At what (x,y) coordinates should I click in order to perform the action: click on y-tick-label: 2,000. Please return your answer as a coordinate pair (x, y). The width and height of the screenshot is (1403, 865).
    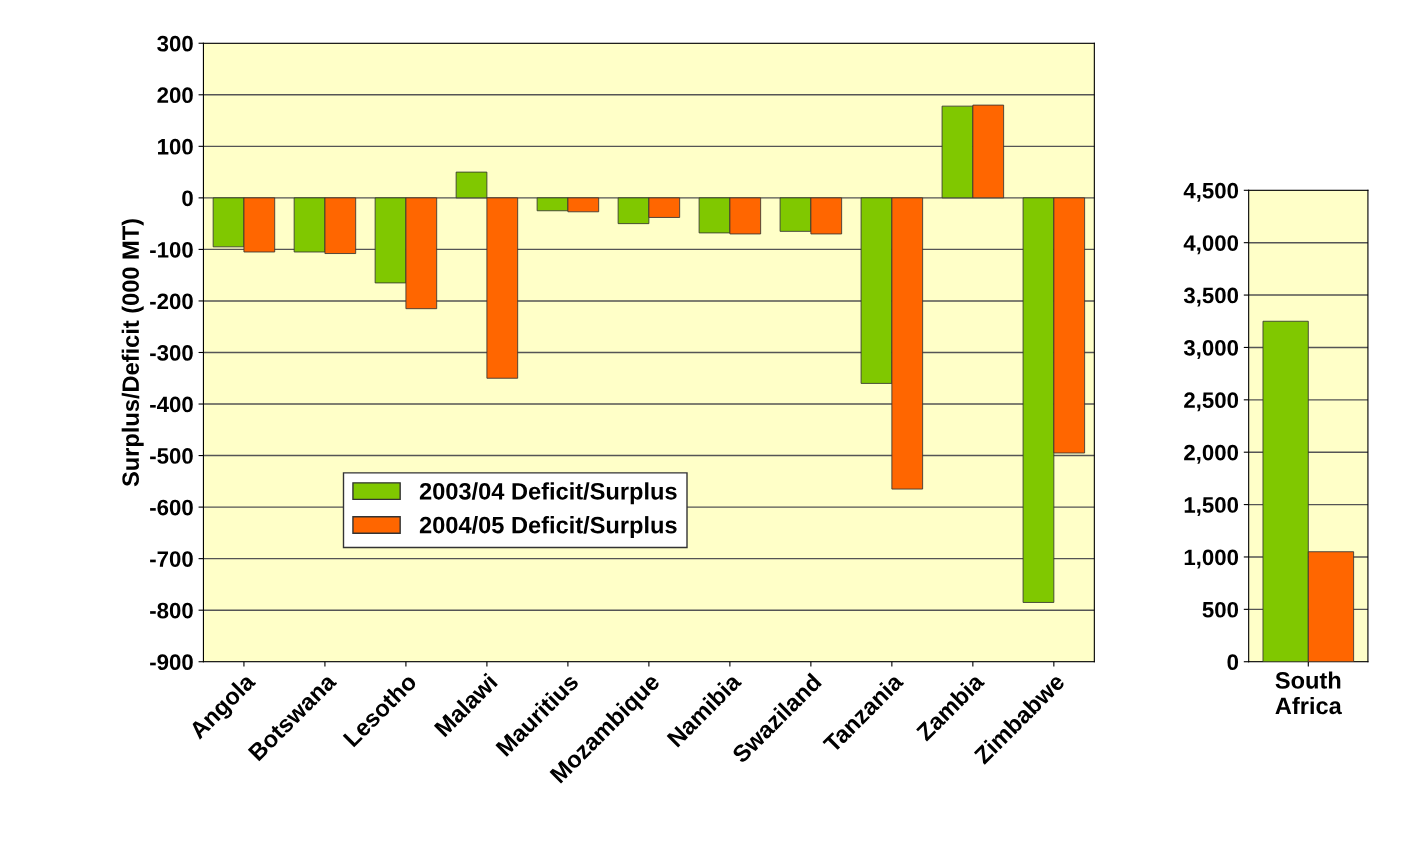
    Looking at the image, I should click on (1211, 454).